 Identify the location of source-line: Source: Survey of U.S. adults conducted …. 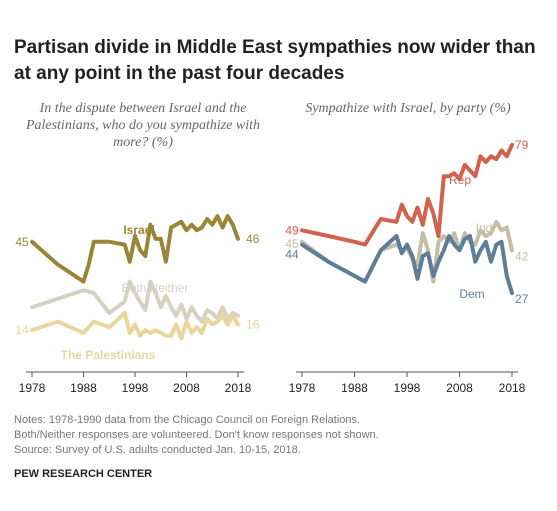
(157, 450).